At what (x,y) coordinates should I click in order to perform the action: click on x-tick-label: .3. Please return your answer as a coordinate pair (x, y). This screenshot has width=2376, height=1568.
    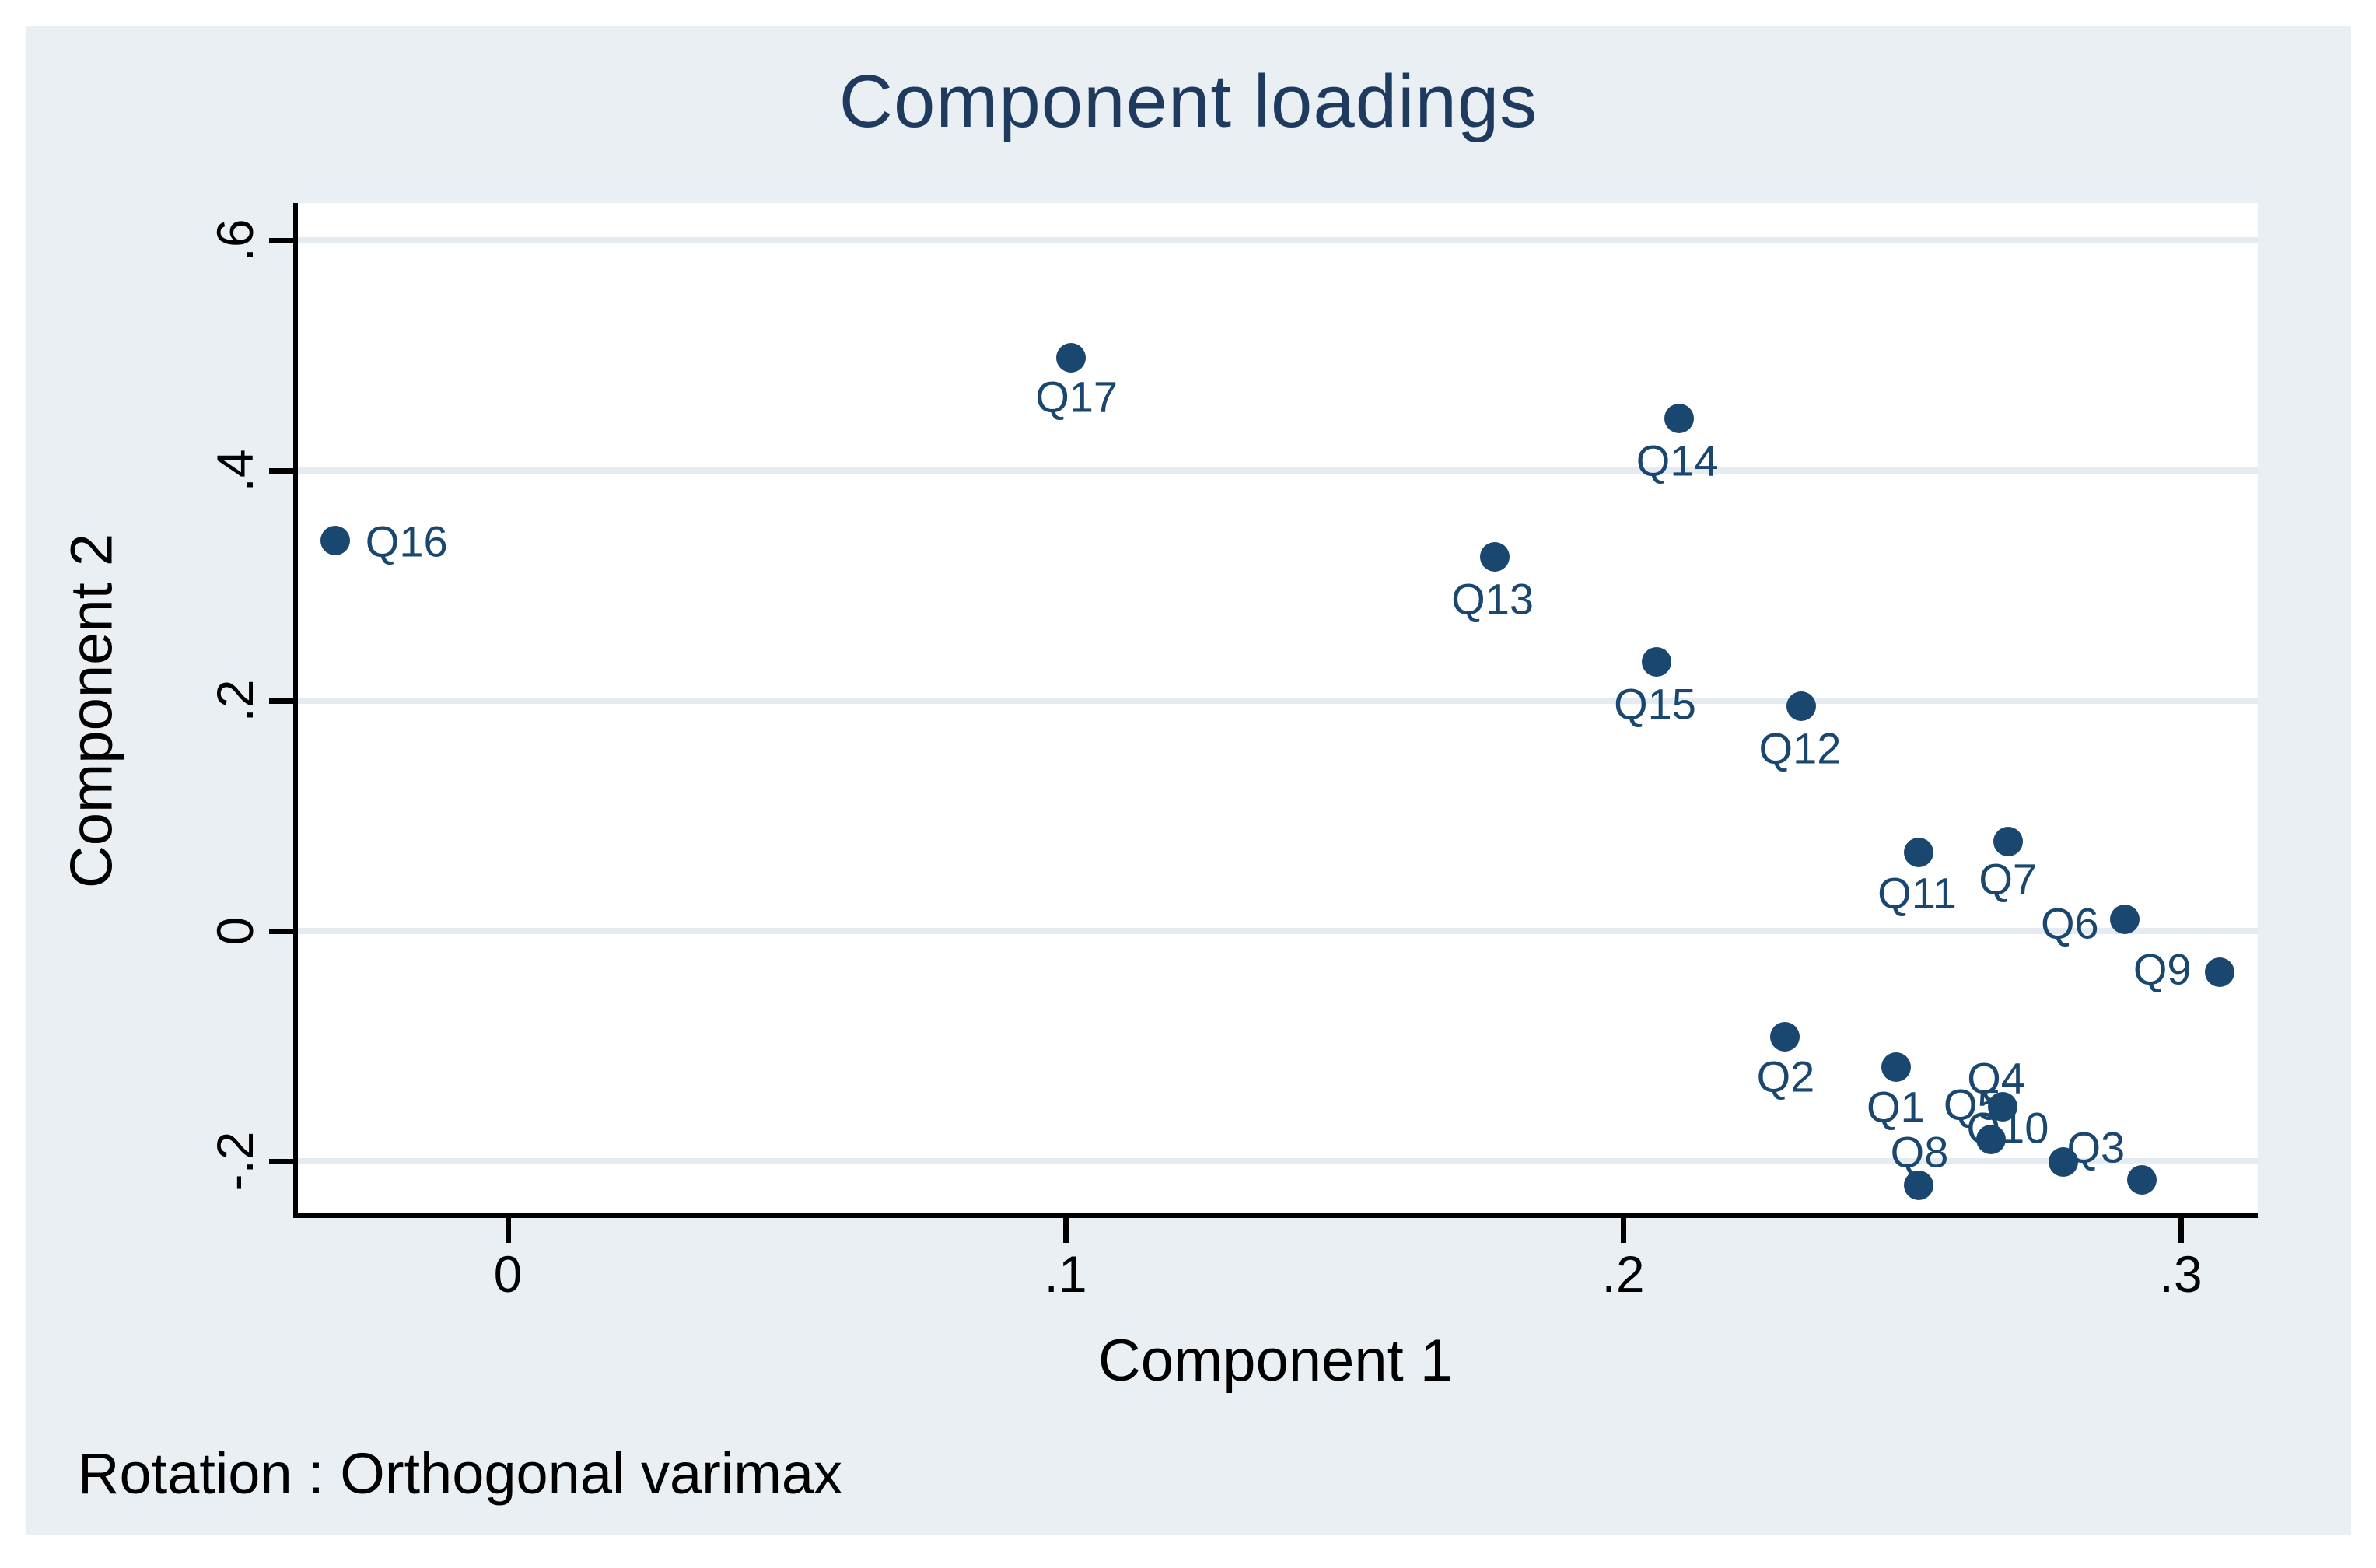
    Looking at the image, I should click on (2181, 1274).